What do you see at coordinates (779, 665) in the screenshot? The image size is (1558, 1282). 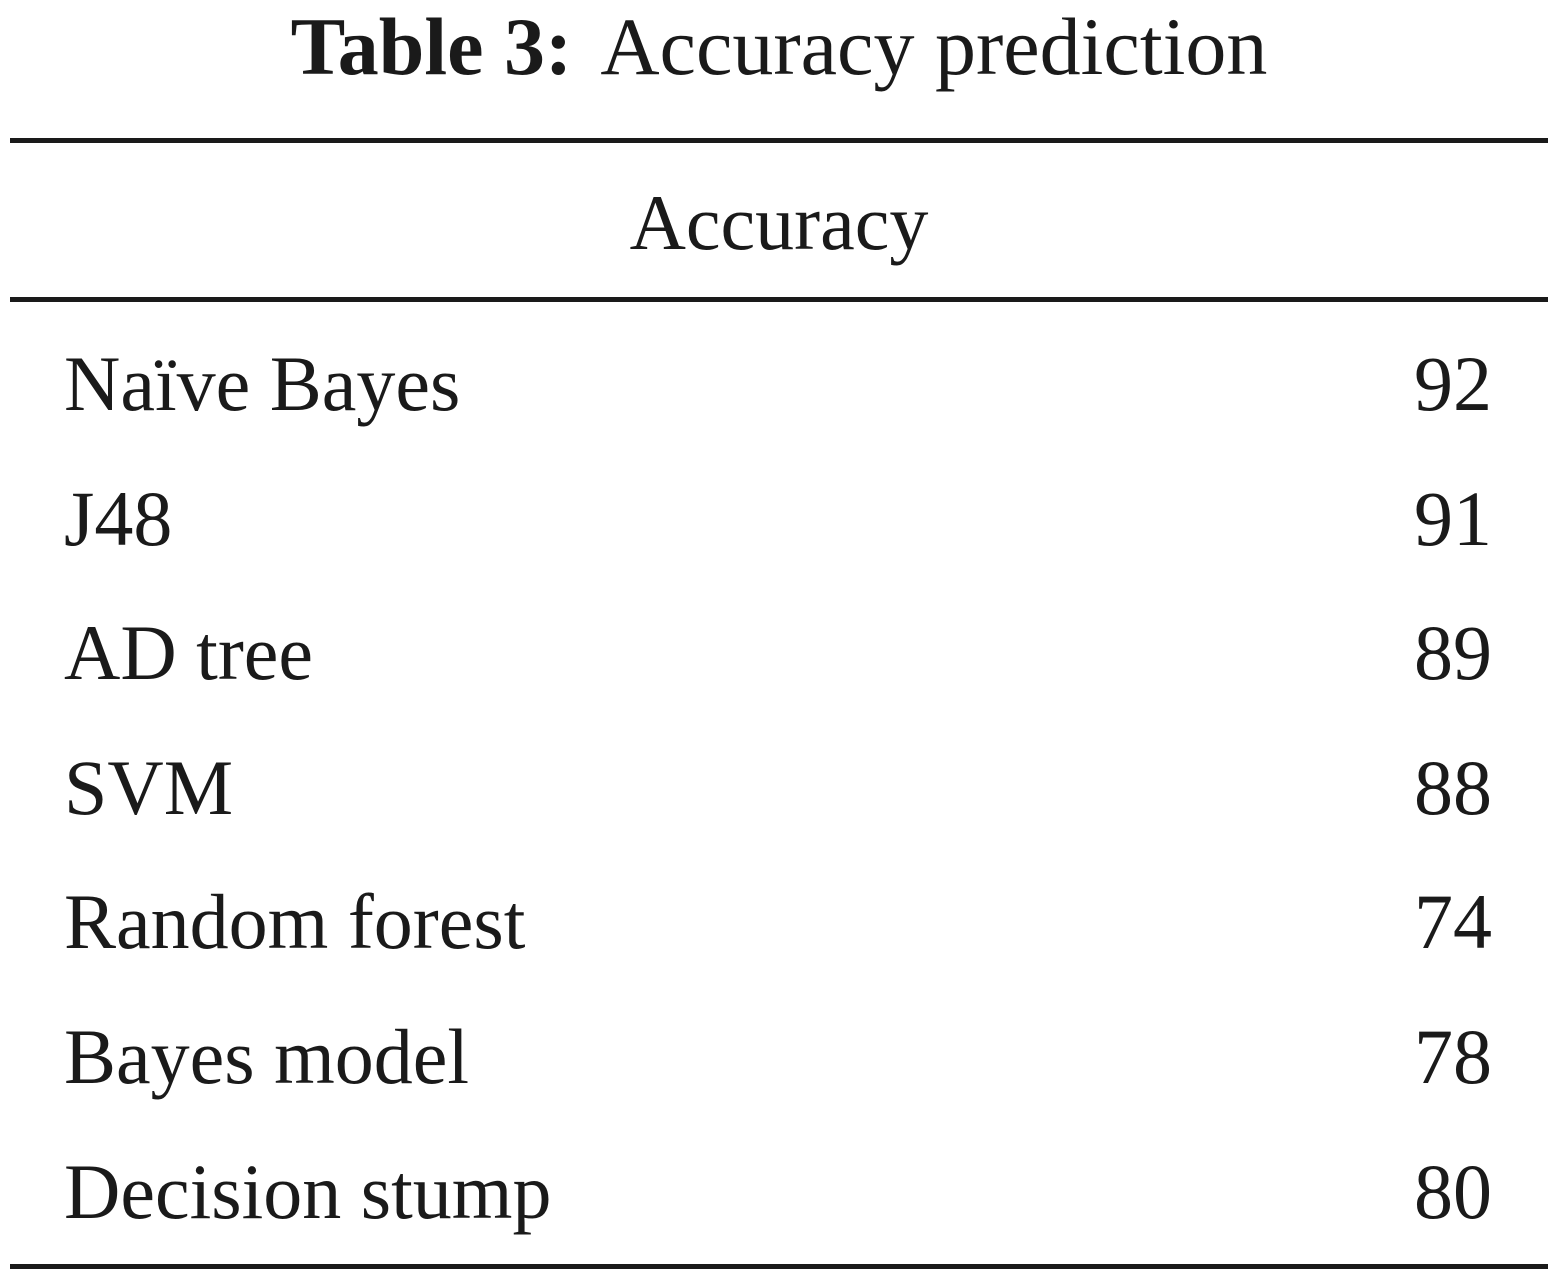 I see `table-row: AD tree 89` at bounding box center [779, 665].